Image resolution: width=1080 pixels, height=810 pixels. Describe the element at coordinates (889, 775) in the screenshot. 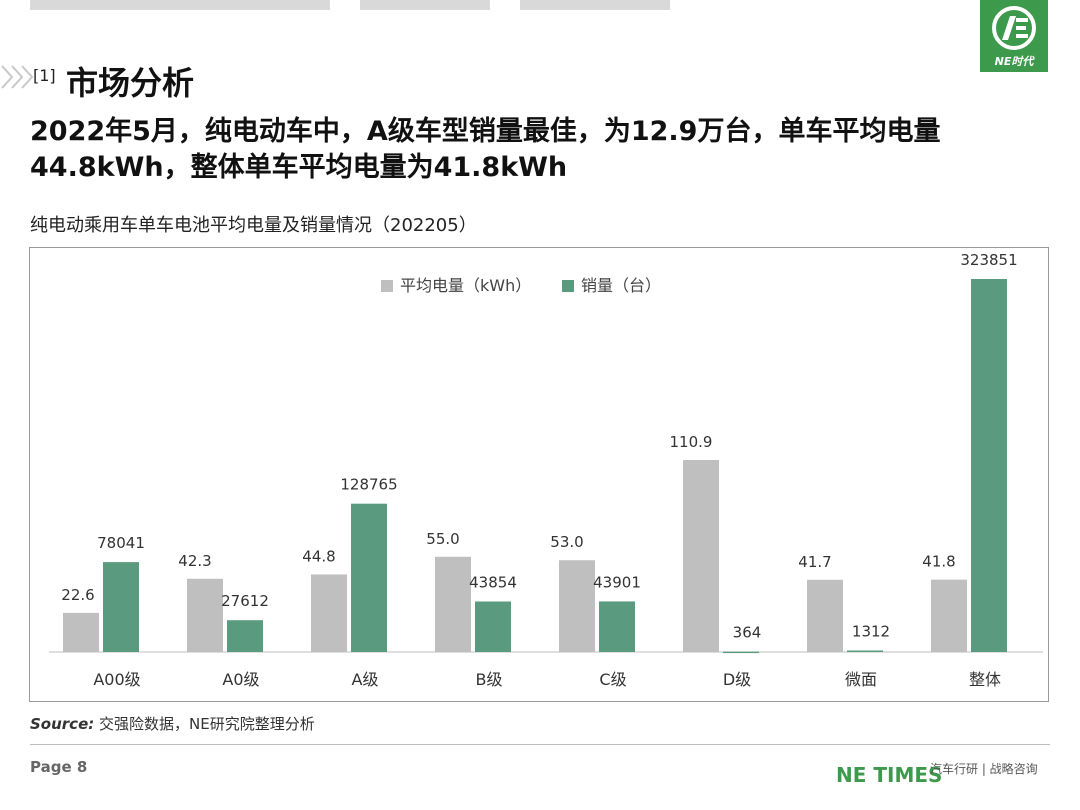

I see `brand-name: NE TIMES` at that location.